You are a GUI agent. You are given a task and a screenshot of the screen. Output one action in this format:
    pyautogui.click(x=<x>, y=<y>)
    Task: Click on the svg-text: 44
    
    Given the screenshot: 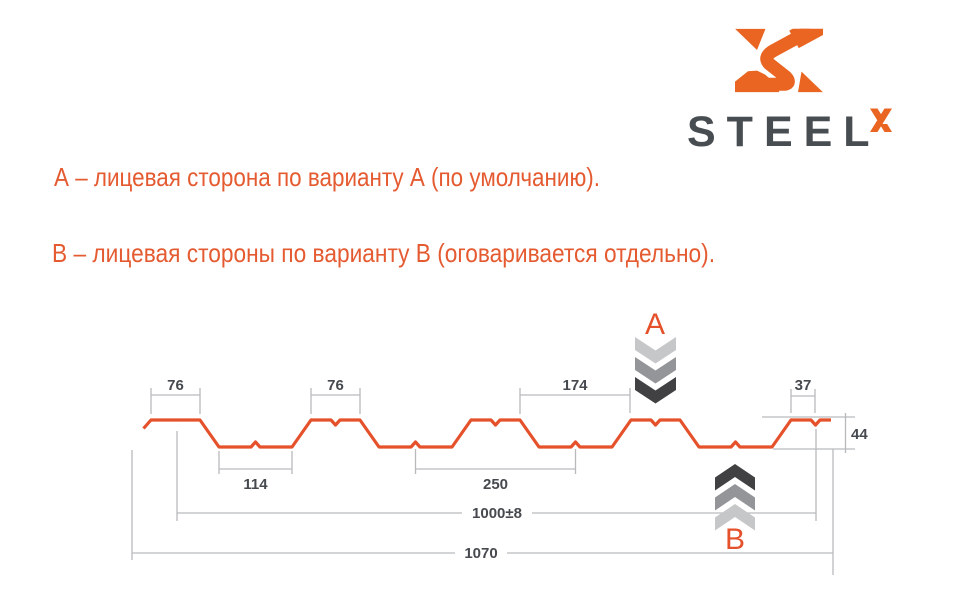 What is the action you would take?
    pyautogui.click(x=859, y=434)
    